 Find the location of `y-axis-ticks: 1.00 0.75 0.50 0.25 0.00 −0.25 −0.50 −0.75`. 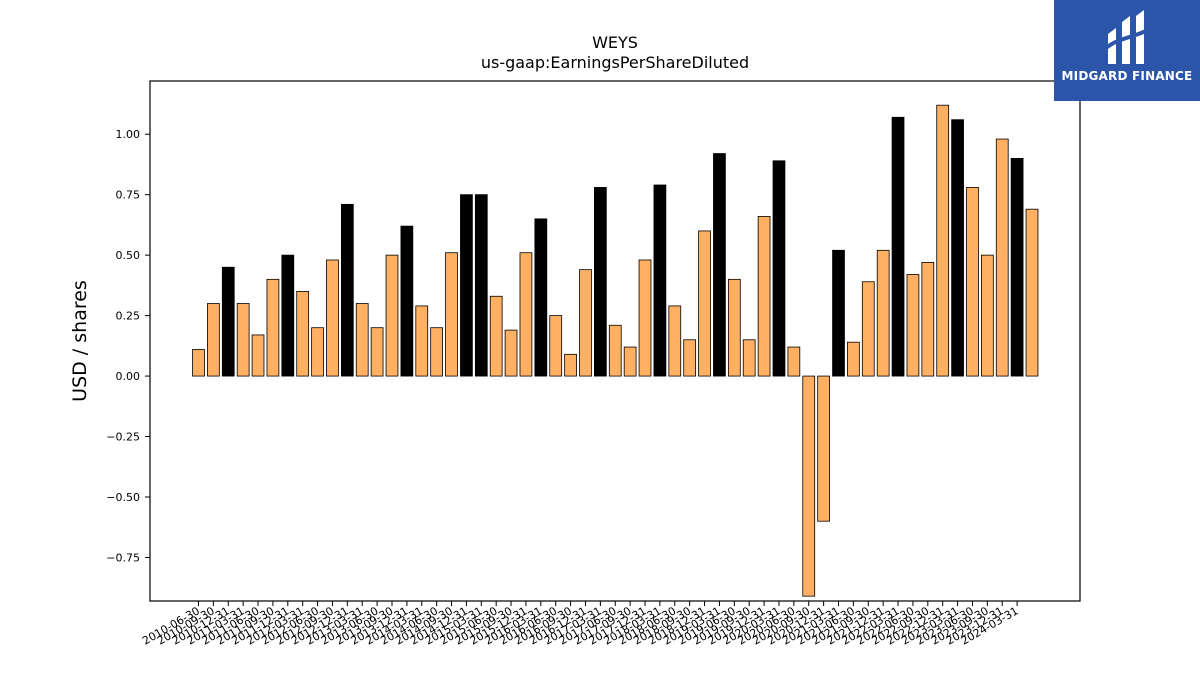

y-axis-ticks: 1.00 0.75 0.50 0.25 0.00 −0.25 −0.50 −0.75 is located at coordinates (128, 346).